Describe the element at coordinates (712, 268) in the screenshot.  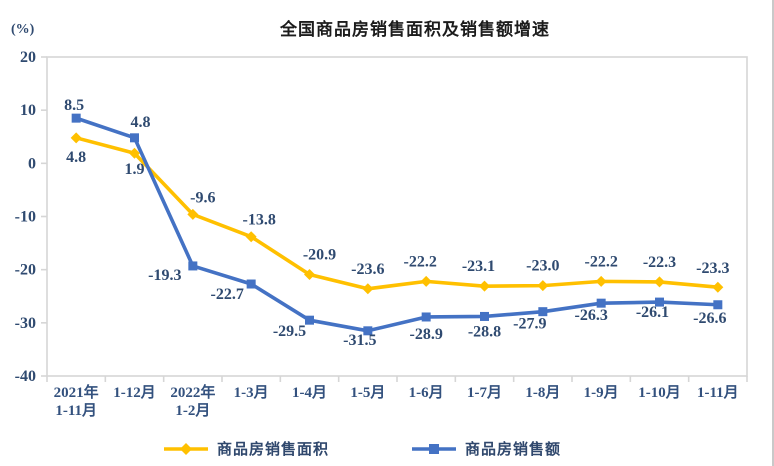
I see `data-label: -23.3` at that location.